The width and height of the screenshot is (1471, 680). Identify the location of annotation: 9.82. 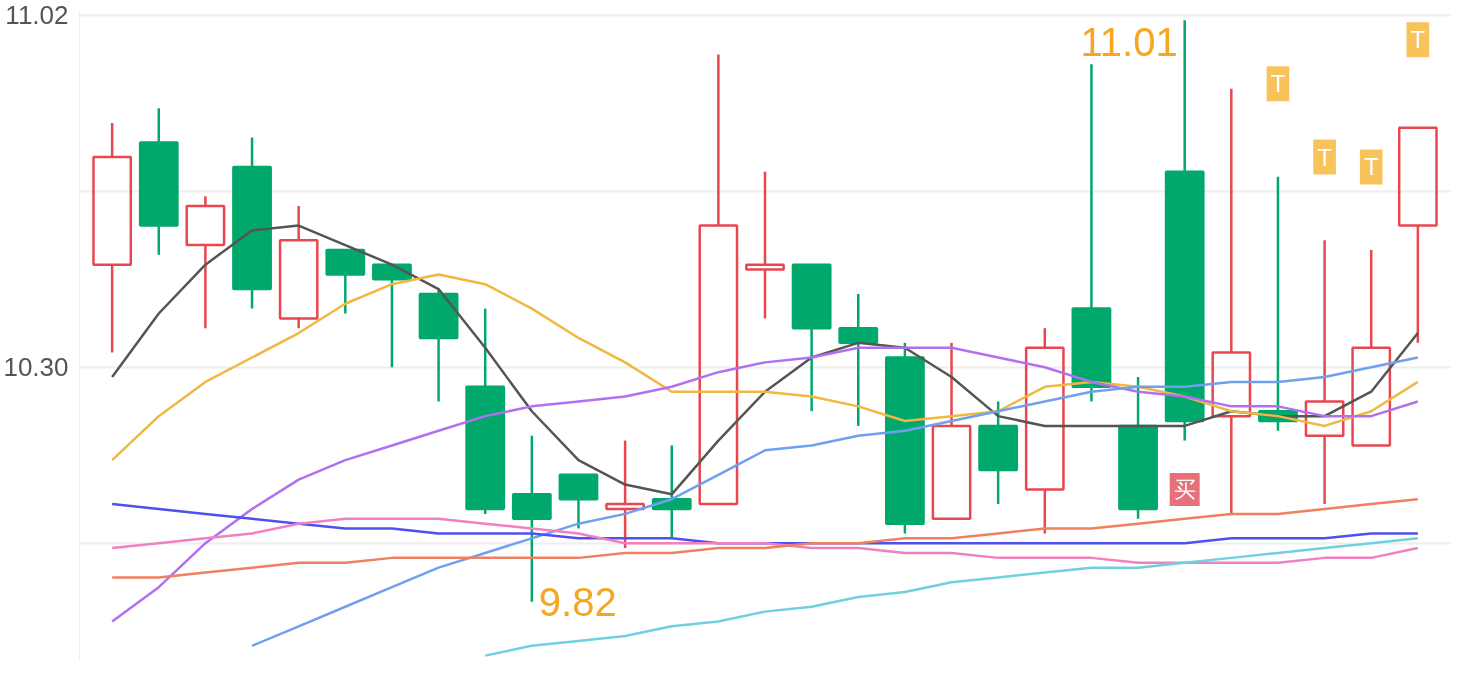
(577, 601).